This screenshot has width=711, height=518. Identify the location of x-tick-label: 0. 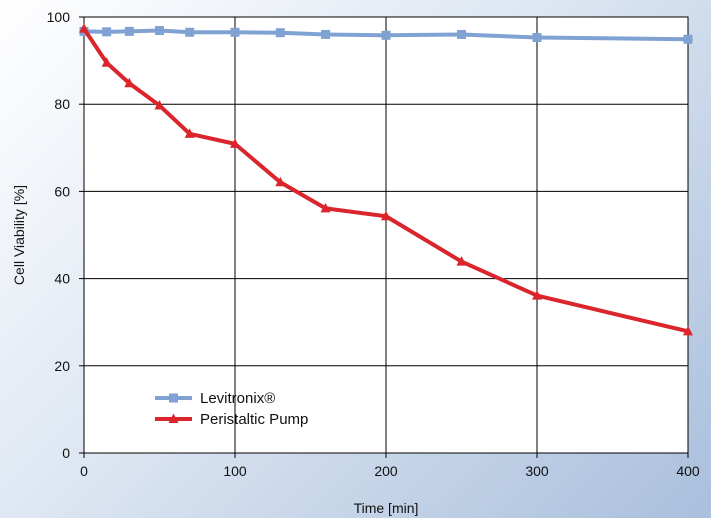
(84, 471).